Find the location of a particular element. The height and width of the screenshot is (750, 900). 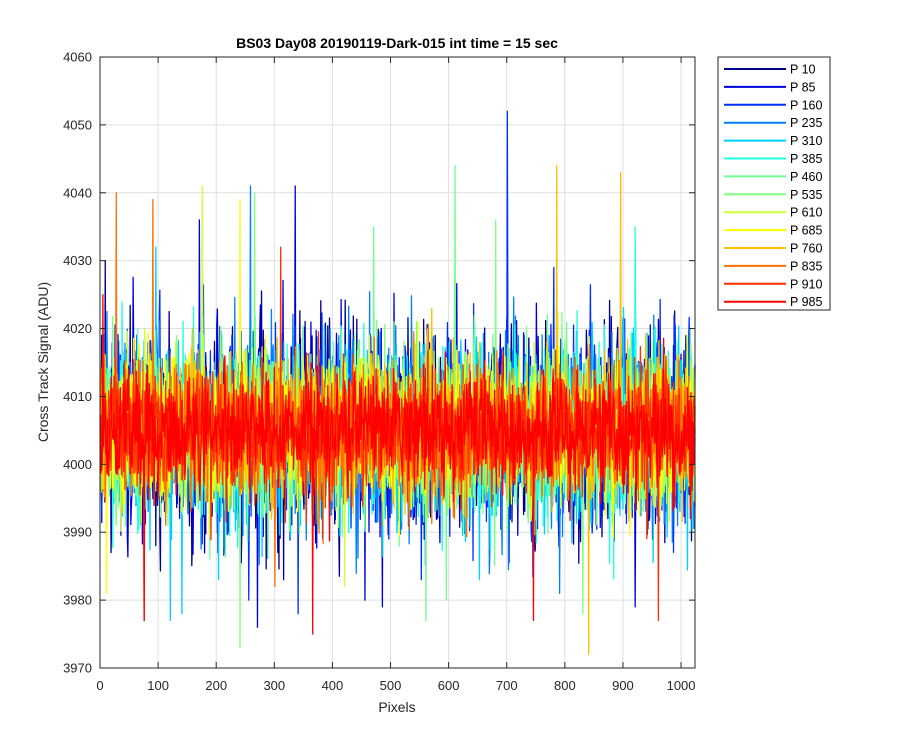

legend-label: P 385 is located at coordinates (806, 159).